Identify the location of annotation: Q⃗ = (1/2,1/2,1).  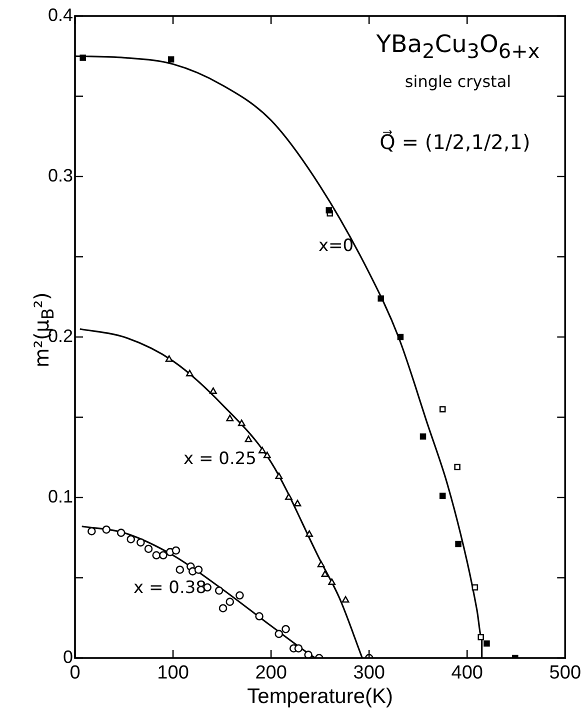
(455, 142).